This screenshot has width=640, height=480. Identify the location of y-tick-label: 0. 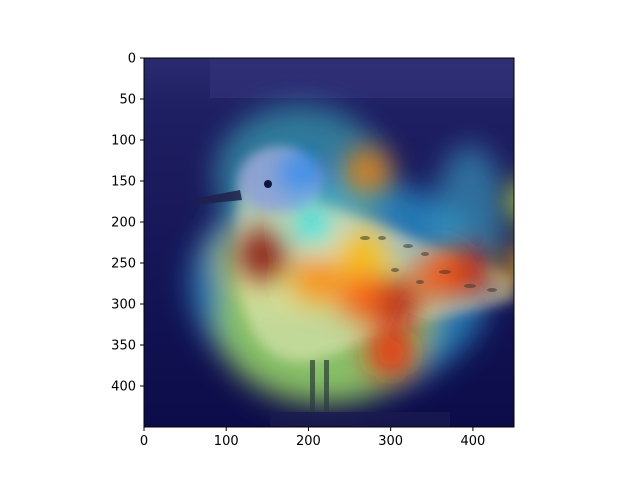
(132, 59).